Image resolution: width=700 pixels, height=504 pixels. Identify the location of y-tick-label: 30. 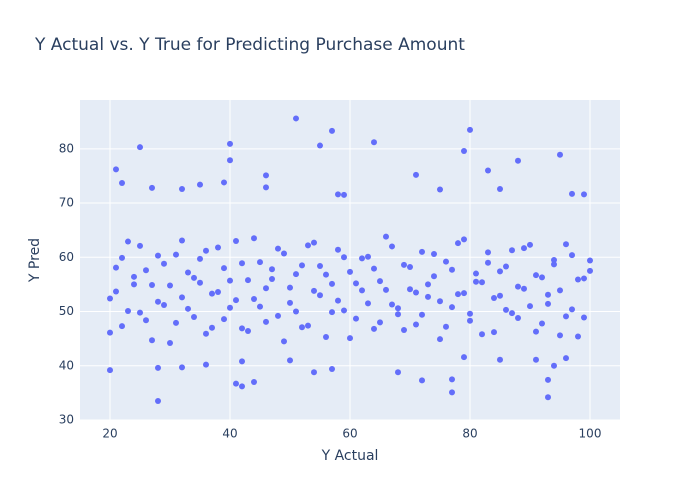
(66, 420).